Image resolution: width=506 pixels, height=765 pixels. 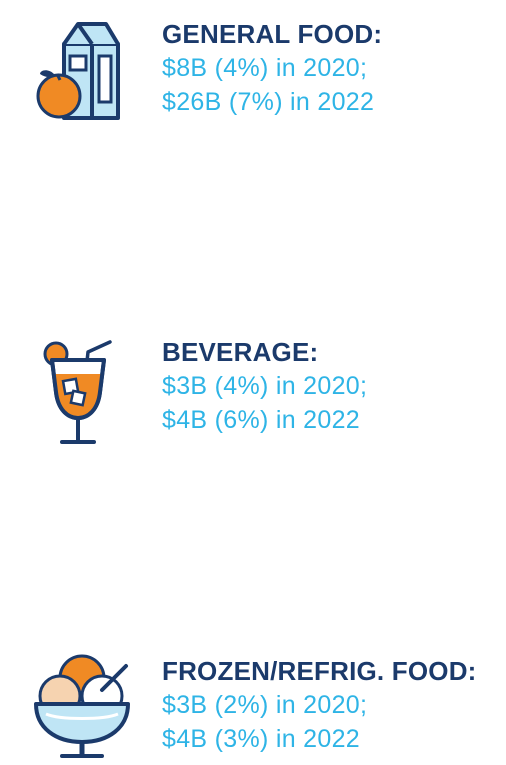 What do you see at coordinates (319, 671) in the screenshot?
I see `frozen-refrig-food-title: FROZEN/REFRIG. FOOD:` at bounding box center [319, 671].